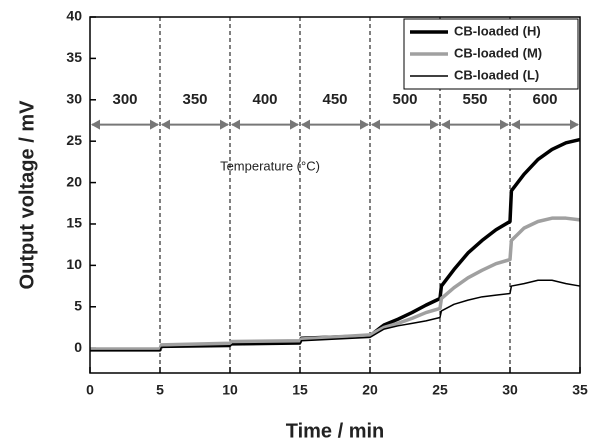 The image size is (589, 448). I want to click on y-axis-title: Output voltage / mV, so click(27, 195).